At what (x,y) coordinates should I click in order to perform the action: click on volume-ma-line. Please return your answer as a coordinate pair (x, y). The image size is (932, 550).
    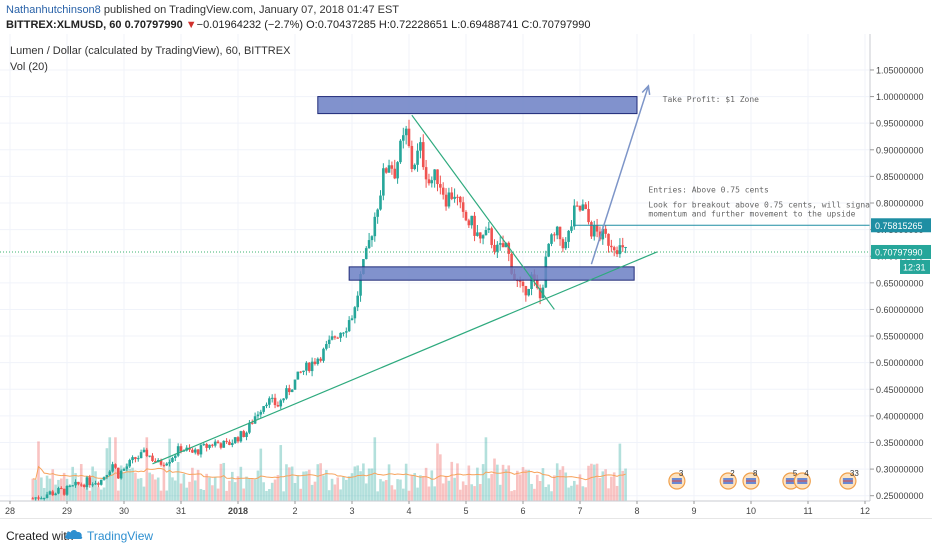
    Looking at the image, I should click on (329, 473).